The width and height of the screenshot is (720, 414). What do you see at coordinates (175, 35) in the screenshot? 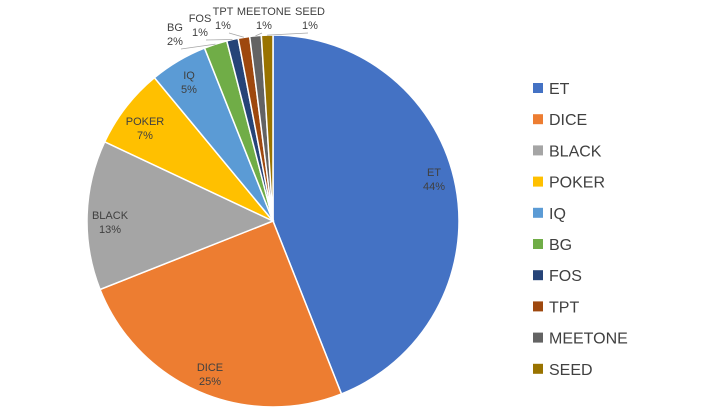
I see `slice-label-bg: BG 2%` at bounding box center [175, 35].